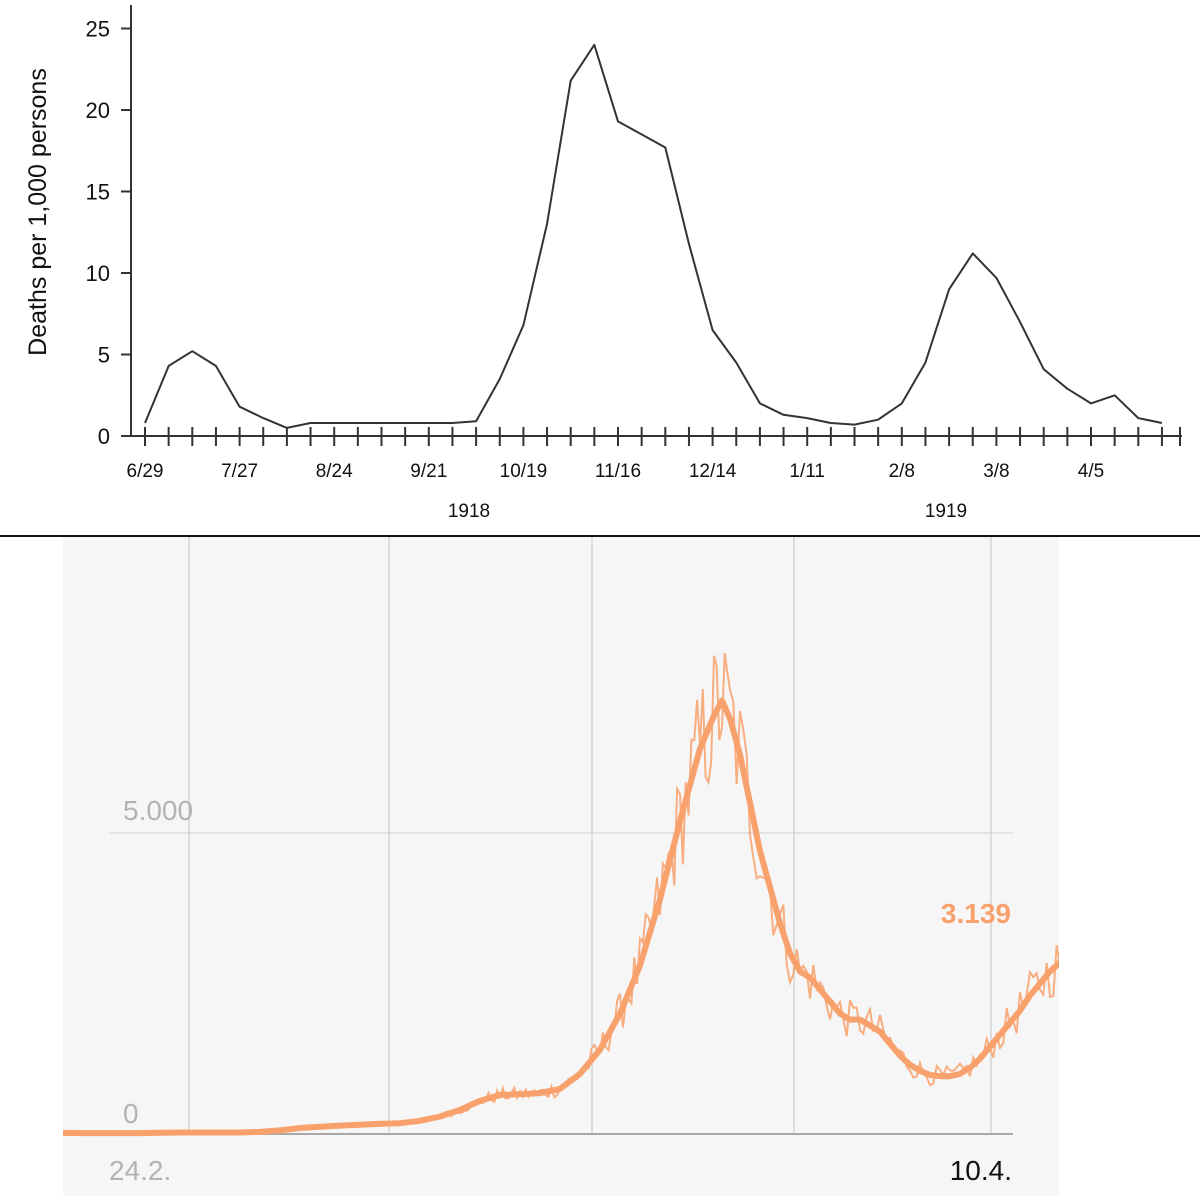 Image resolution: width=1200 pixels, height=1200 pixels. What do you see at coordinates (98, 29) in the screenshot?
I see `y-tick-label-25: 25` at bounding box center [98, 29].